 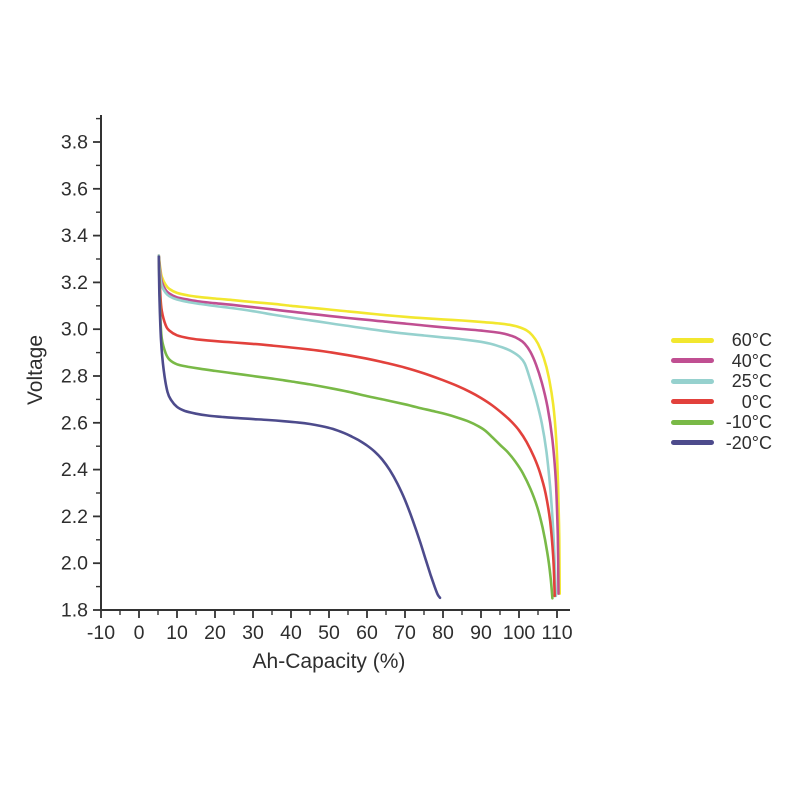 What do you see at coordinates (74, 517) in the screenshot?
I see `y-tick-label: 2.2` at bounding box center [74, 517].